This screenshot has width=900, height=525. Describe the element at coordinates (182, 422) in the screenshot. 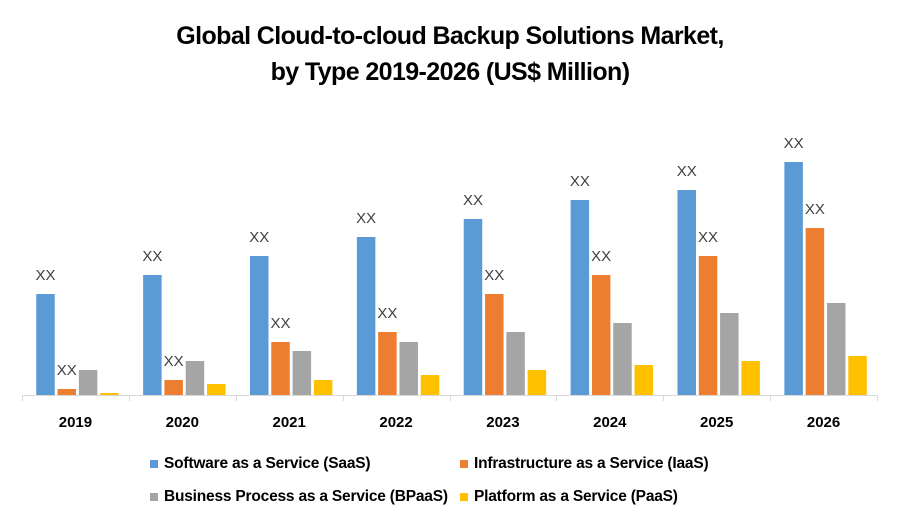

I see `x-tick-label-2020: 2020` at that location.